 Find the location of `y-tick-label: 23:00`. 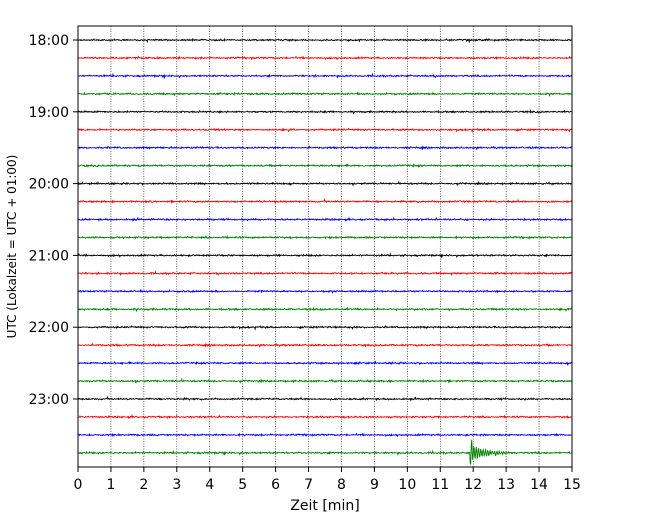

y-tick-label: 23:00 is located at coordinates (49, 400).